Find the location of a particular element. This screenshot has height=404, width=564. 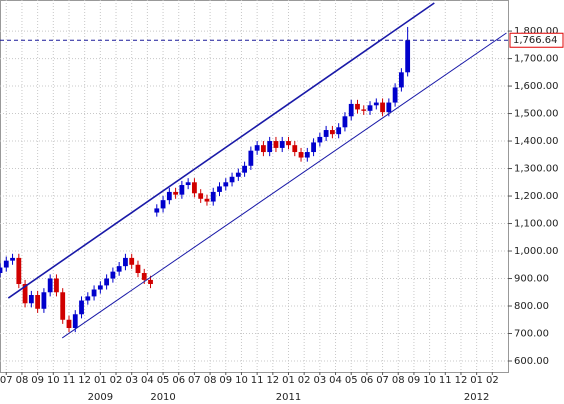

x-tick-label: 04 is located at coordinates (147, 380).